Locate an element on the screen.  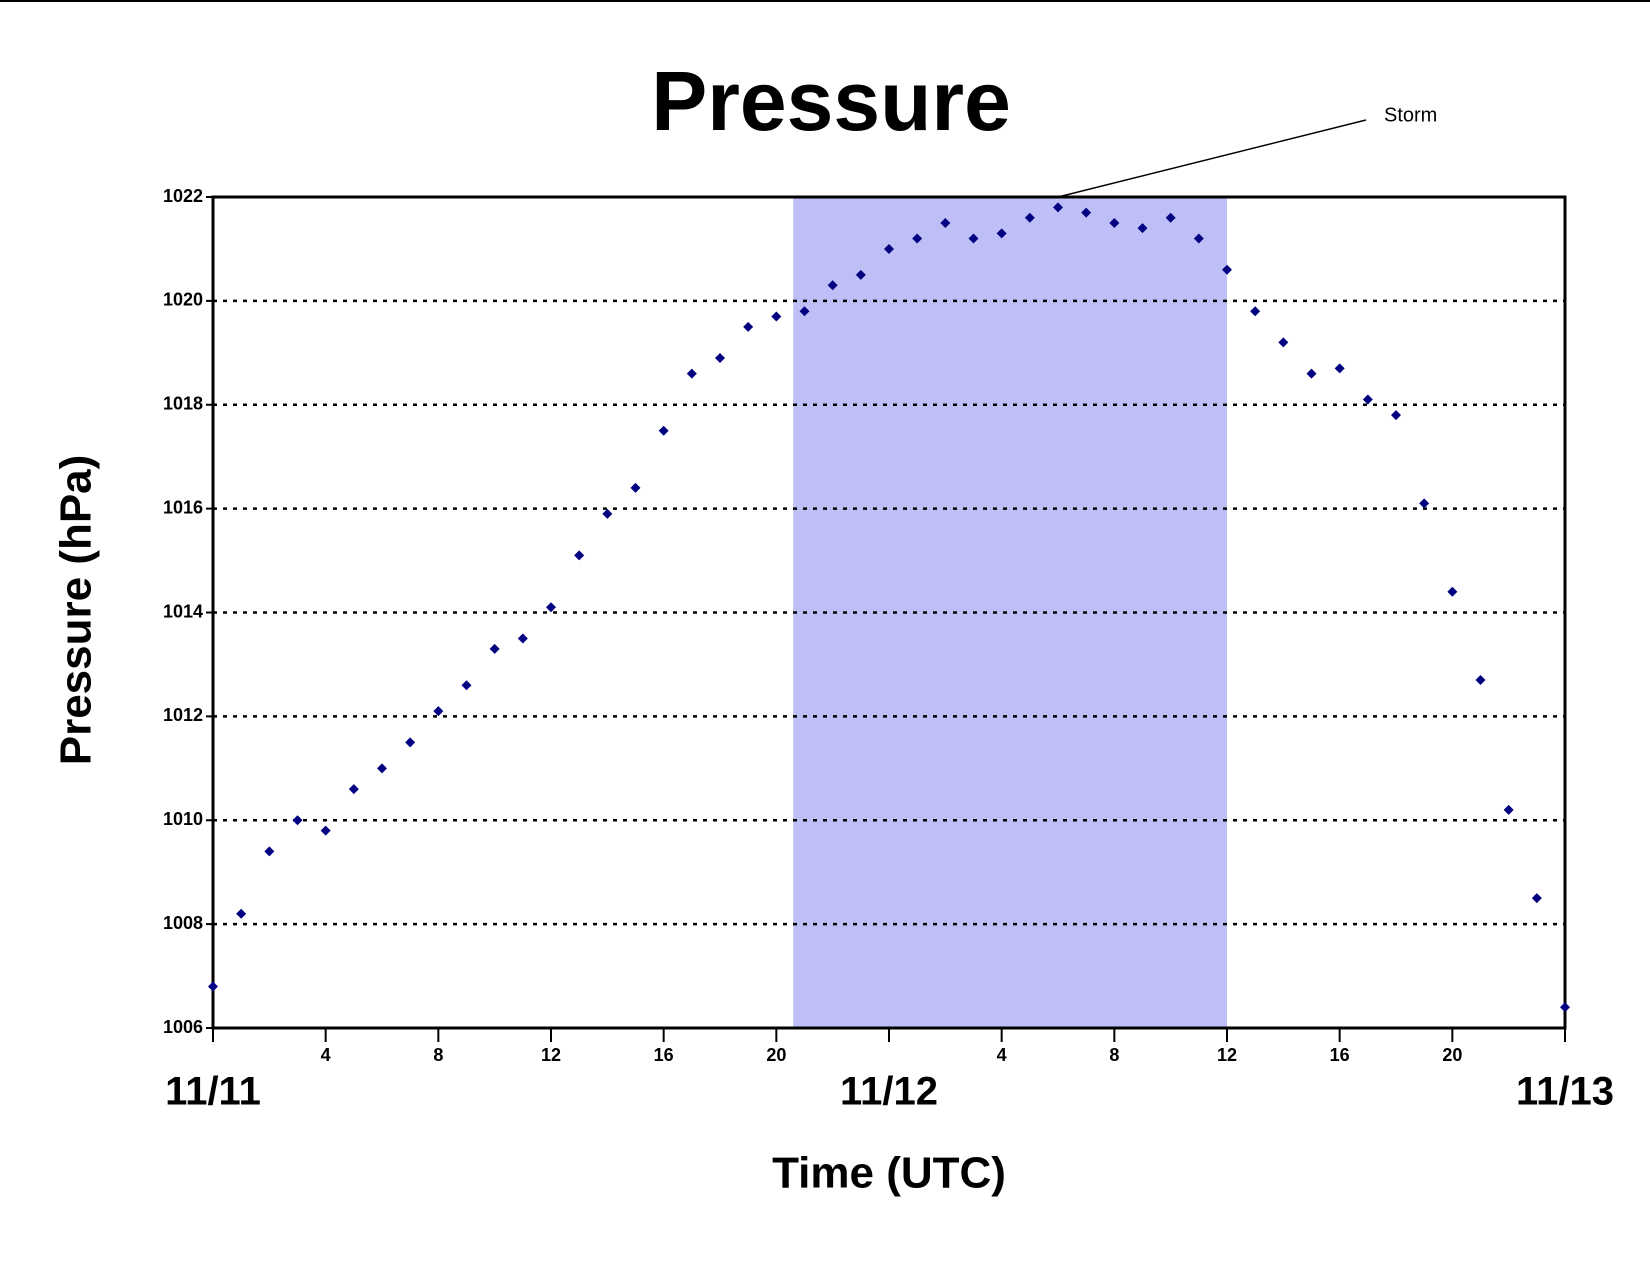
y-axis-title: Pressure (hPa) is located at coordinates (76, 610).